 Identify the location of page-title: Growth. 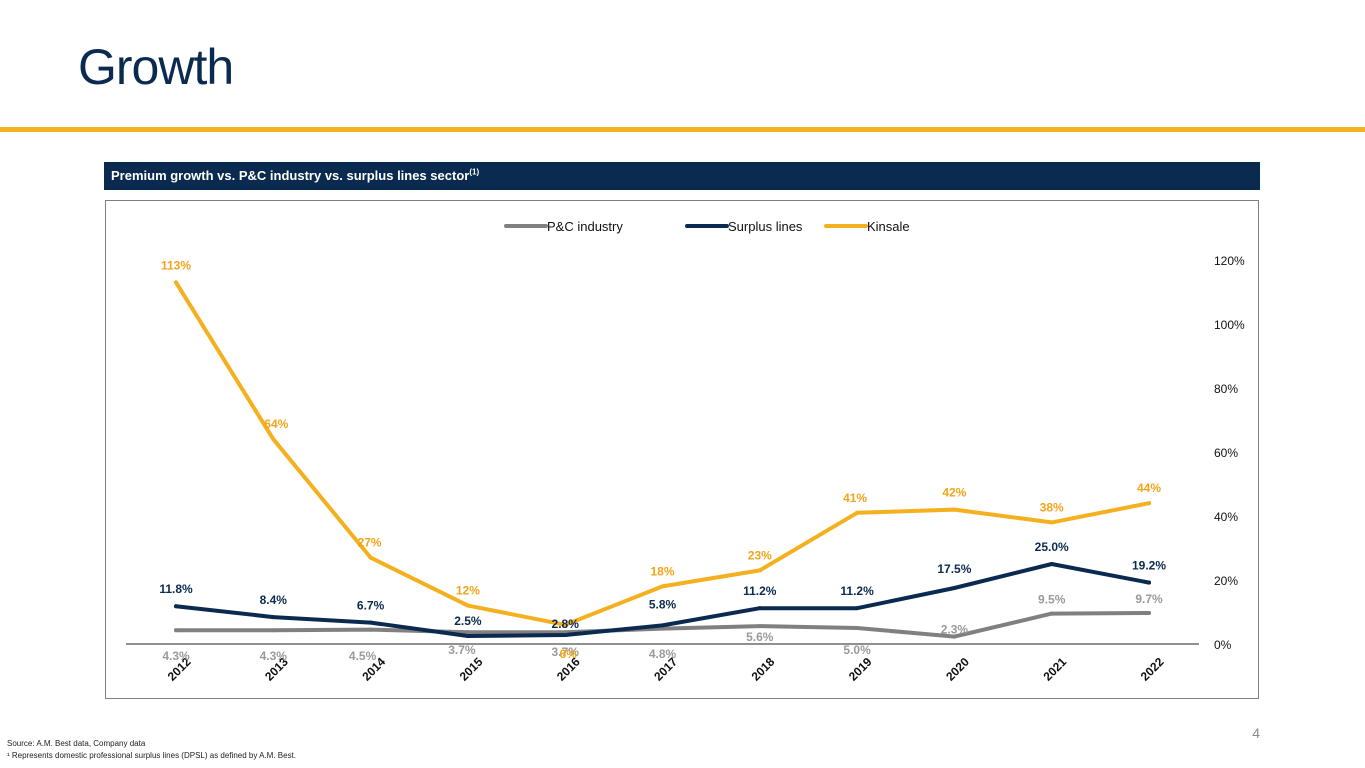
(156, 67).